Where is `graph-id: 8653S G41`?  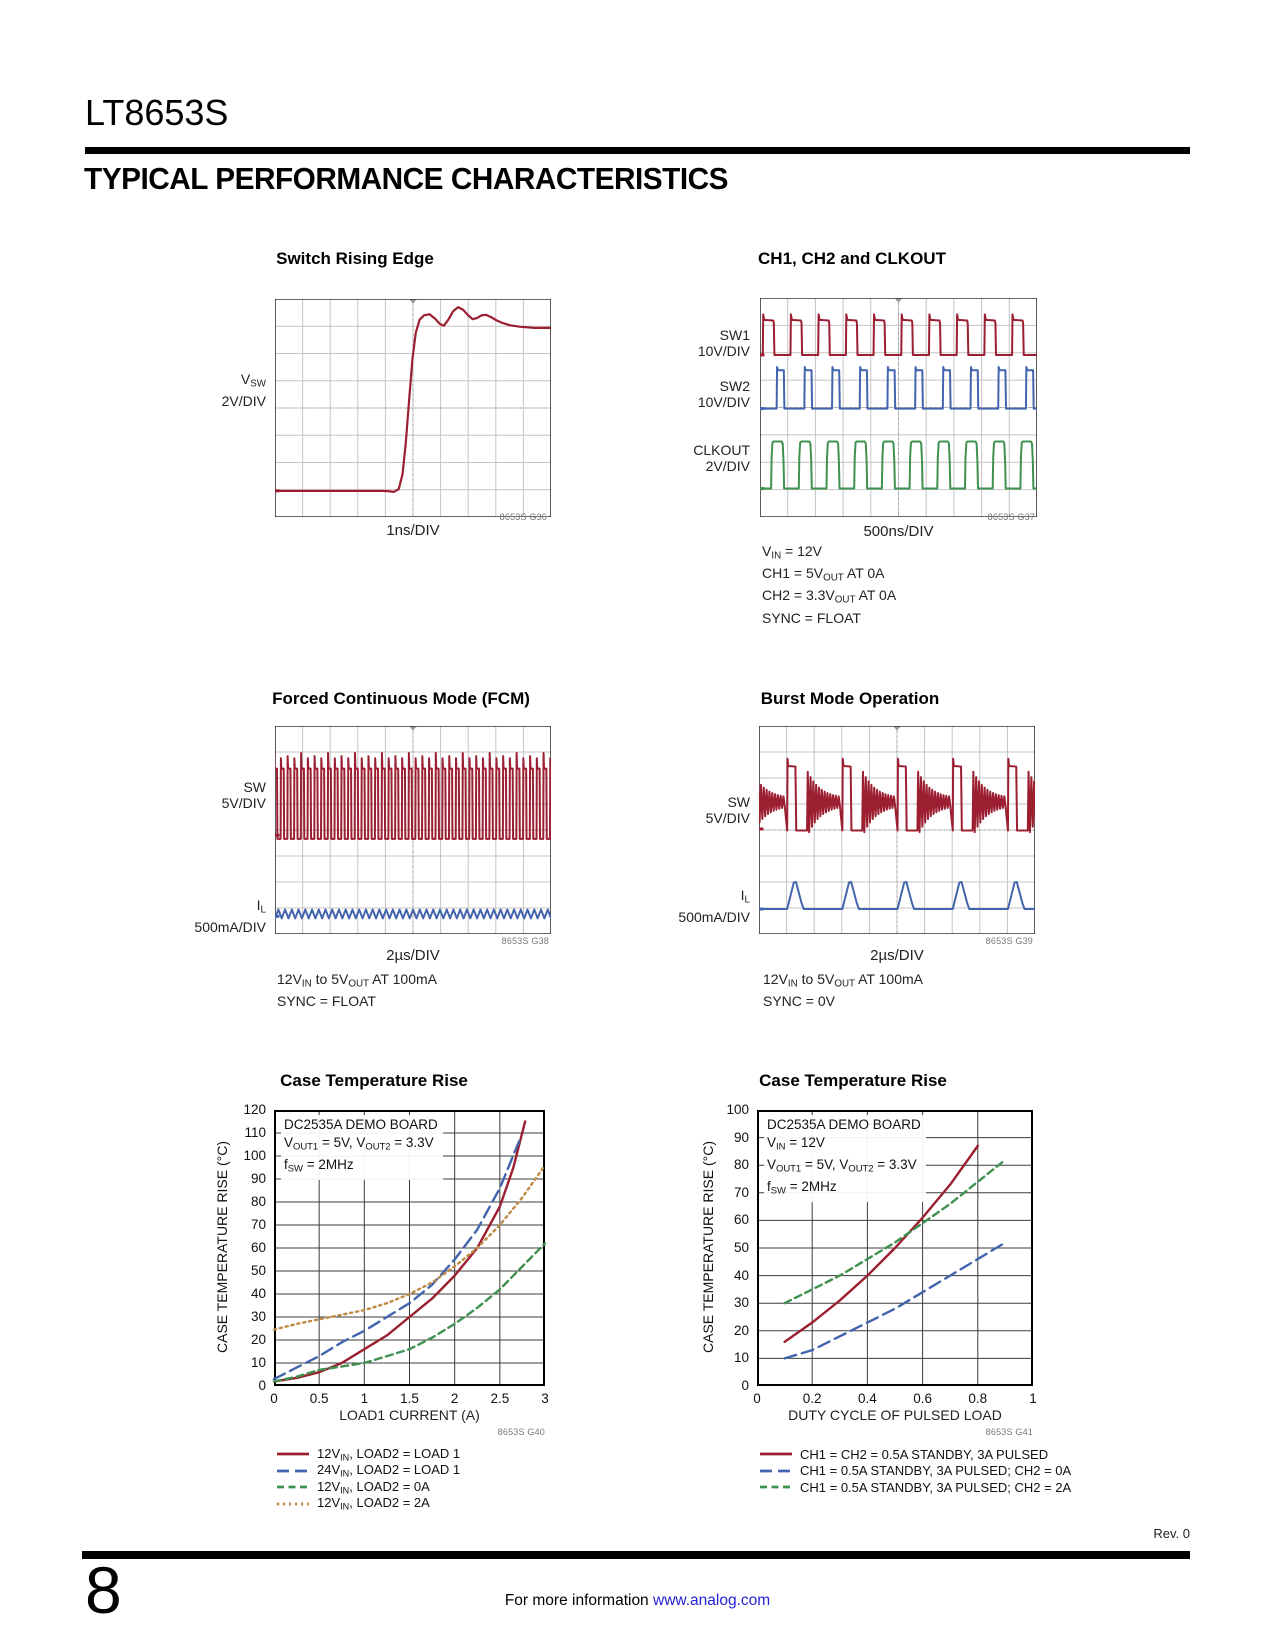 graph-id: 8653S G41 is located at coordinates (1009, 1432).